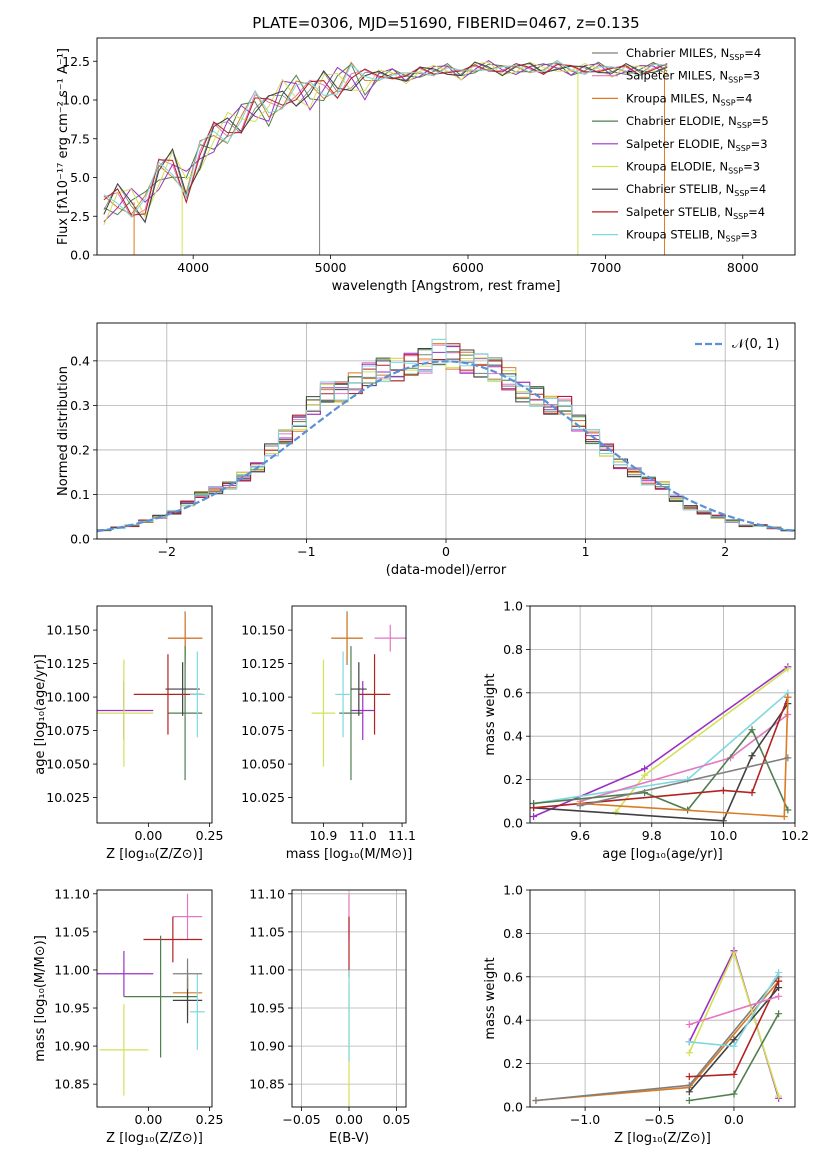 This screenshot has width=819, height=1170. What do you see at coordinates (677, 76) in the screenshot?
I see `legend-label-text: Salpeter MILES, N` at bounding box center [677, 76].